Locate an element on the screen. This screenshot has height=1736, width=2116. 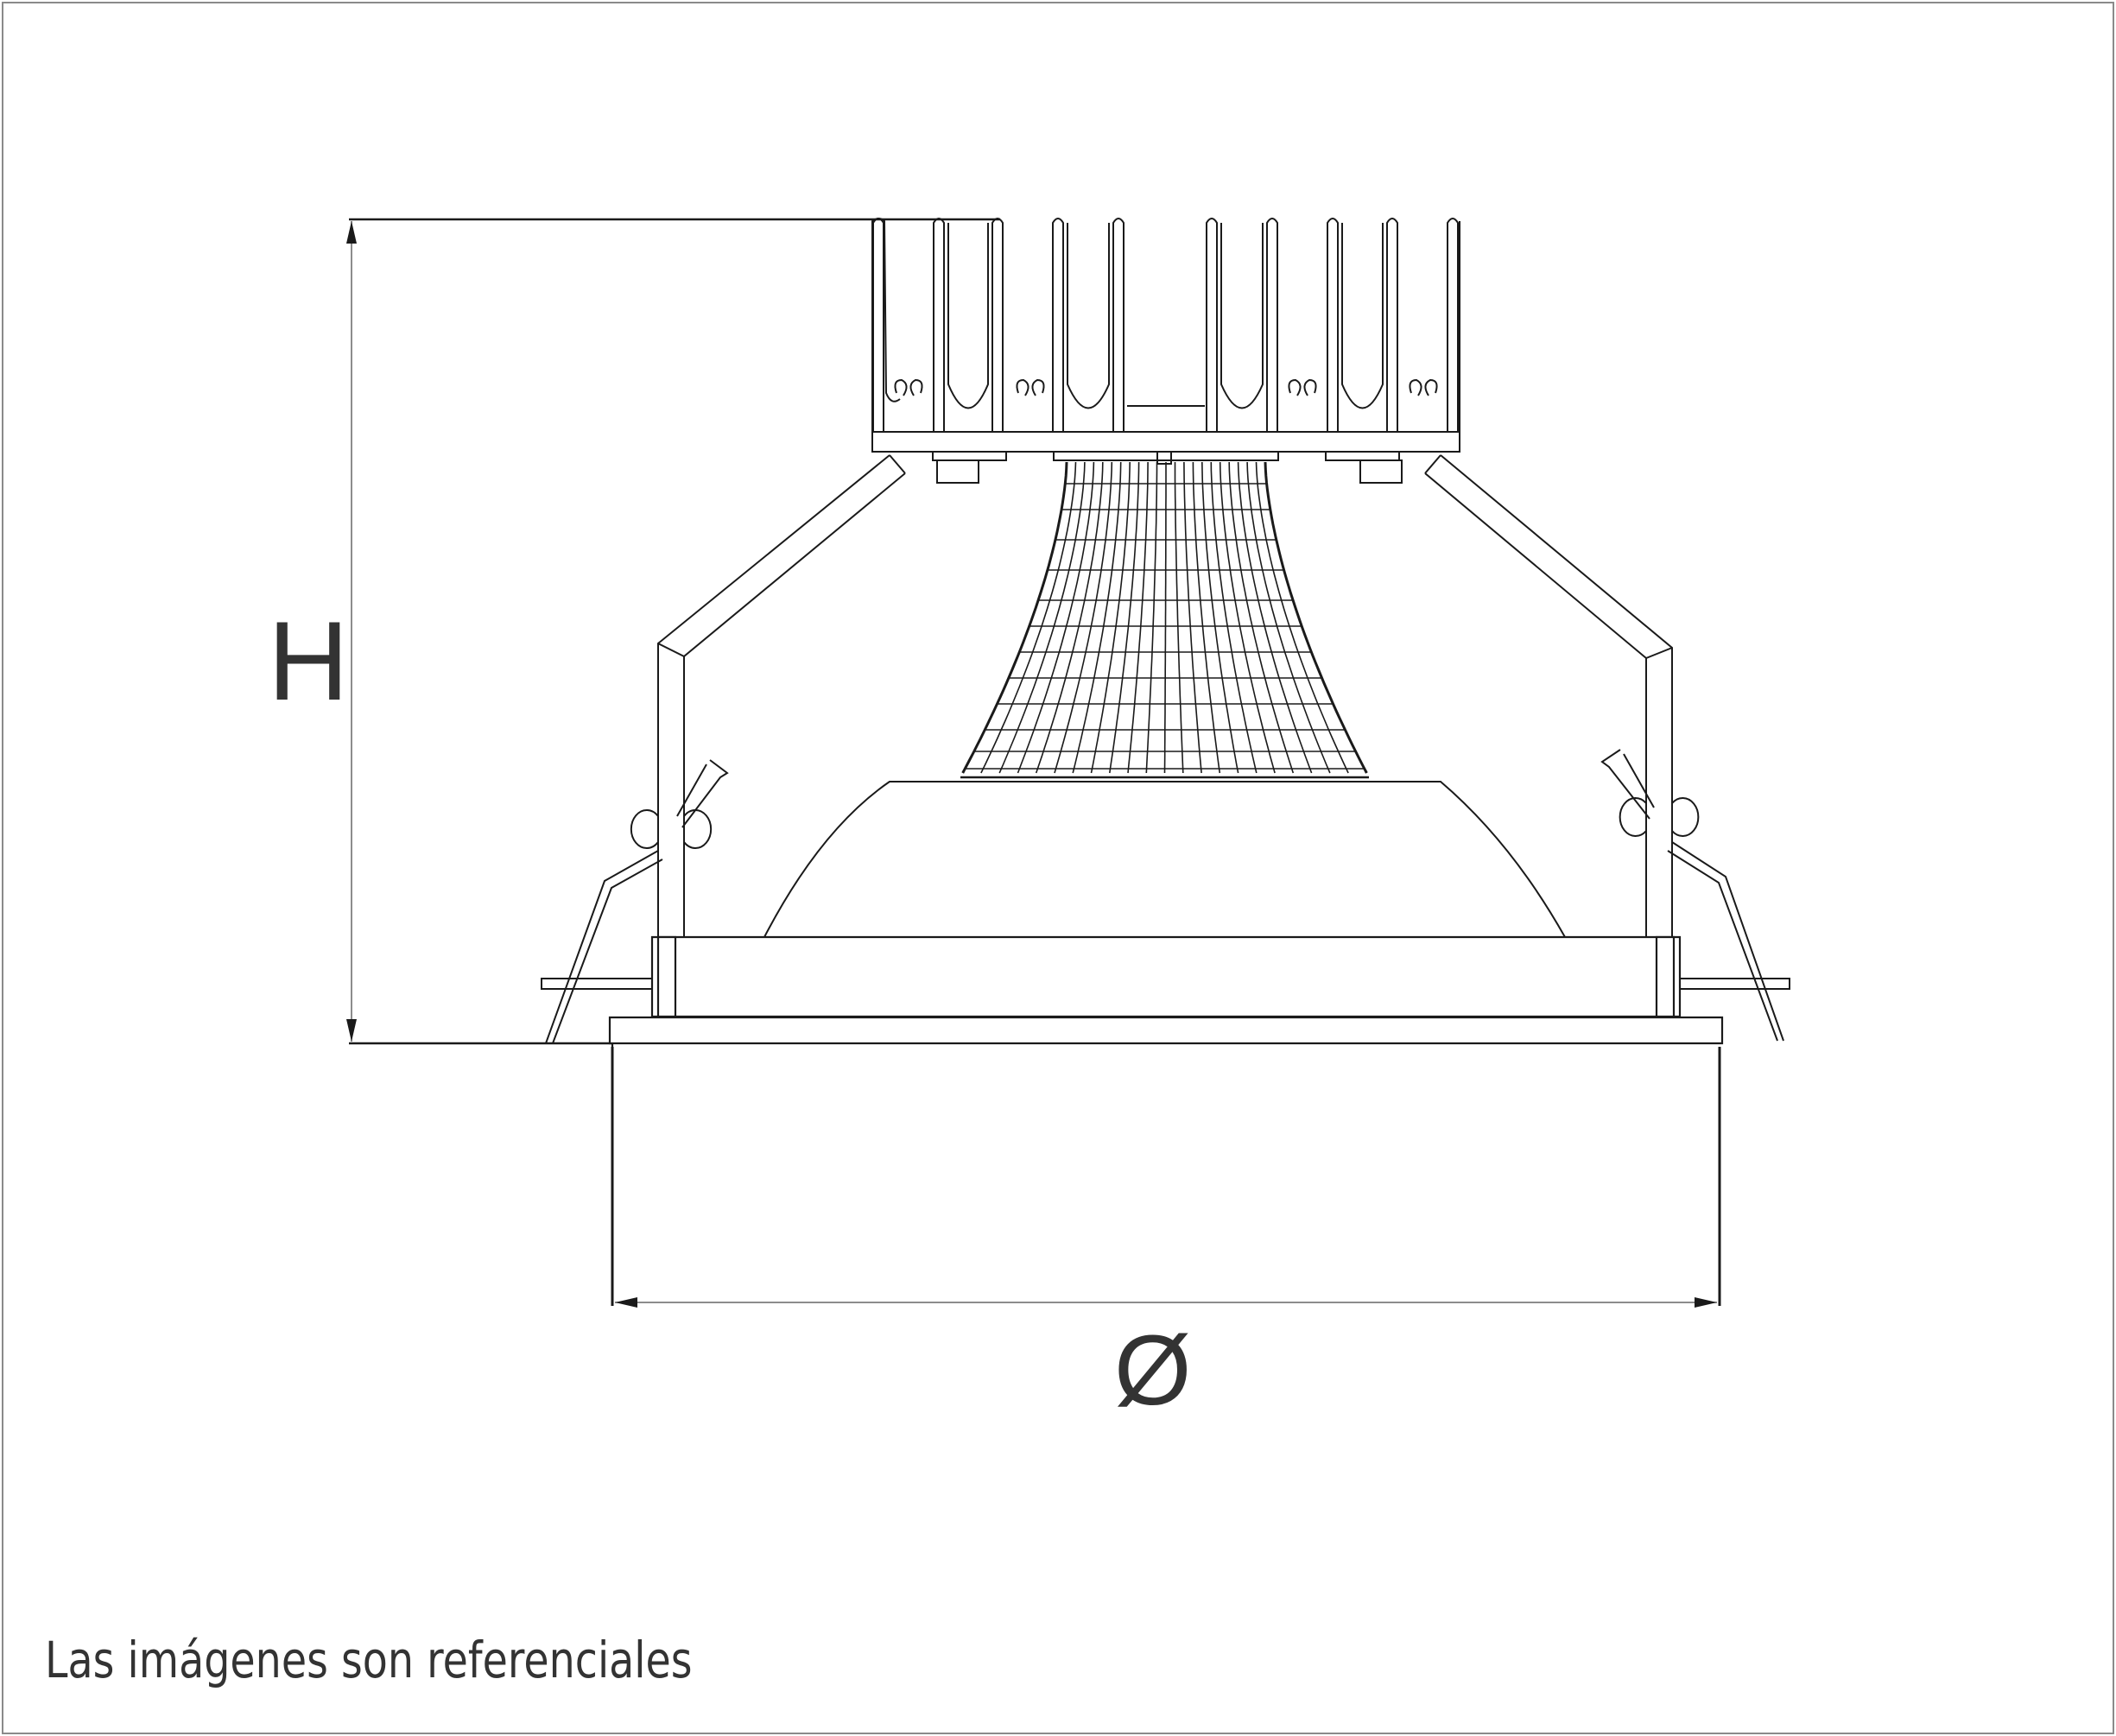
cone-outline-left is located at coordinates (1015, 617).